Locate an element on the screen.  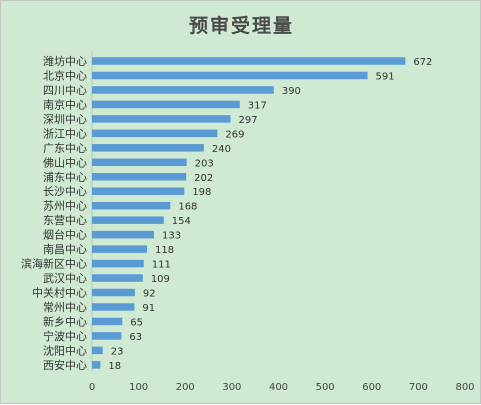
data-label: 133 is located at coordinates (171, 236).